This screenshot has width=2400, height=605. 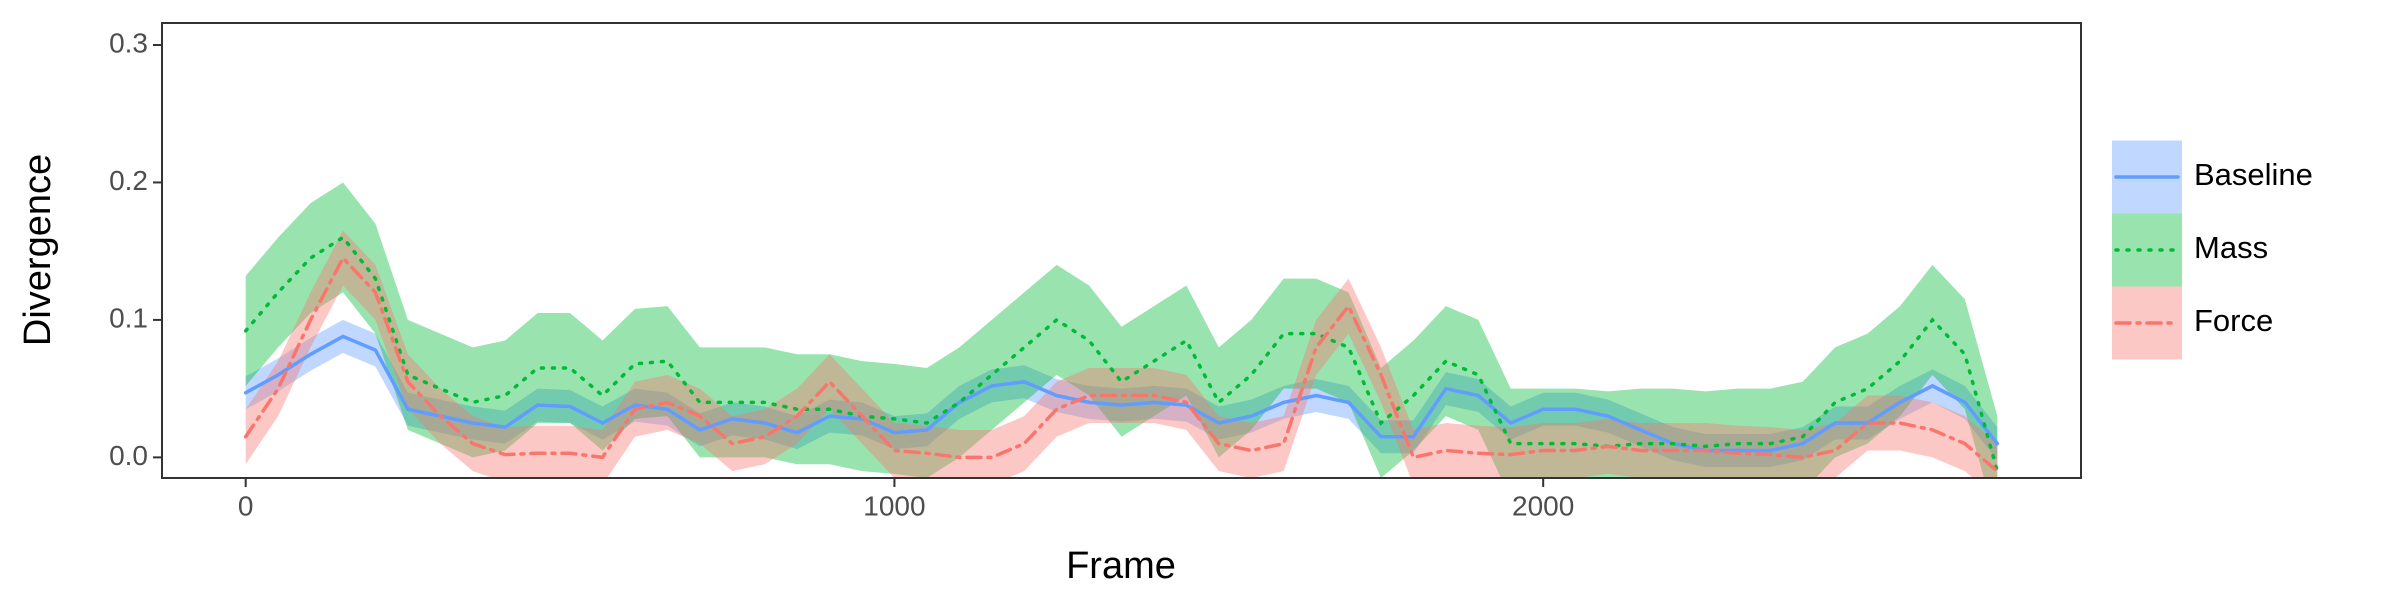 I want to click on y-tick-label: 0.0, so click(x=128, y=455).